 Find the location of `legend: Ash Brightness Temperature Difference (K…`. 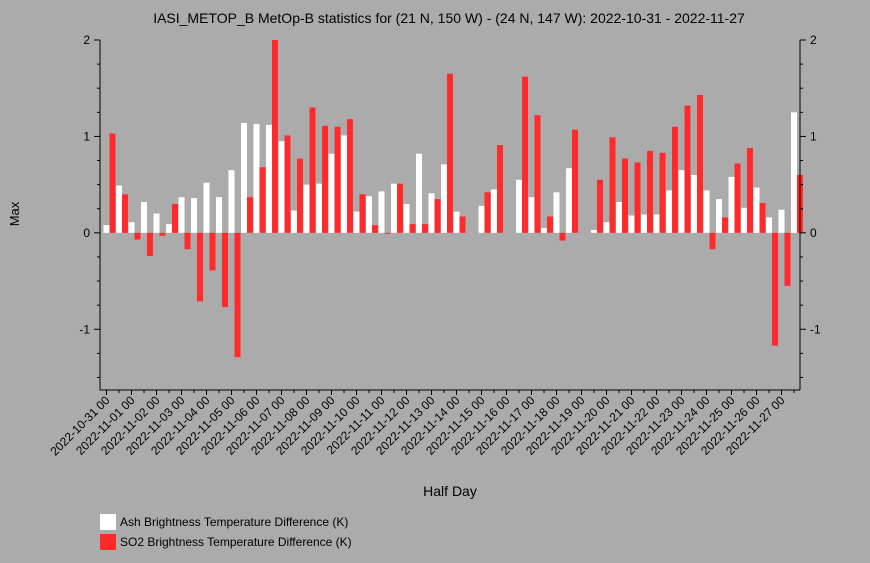

legend: Ash Brightness Temperature Difference (K… is located at coordinates (226, 532).